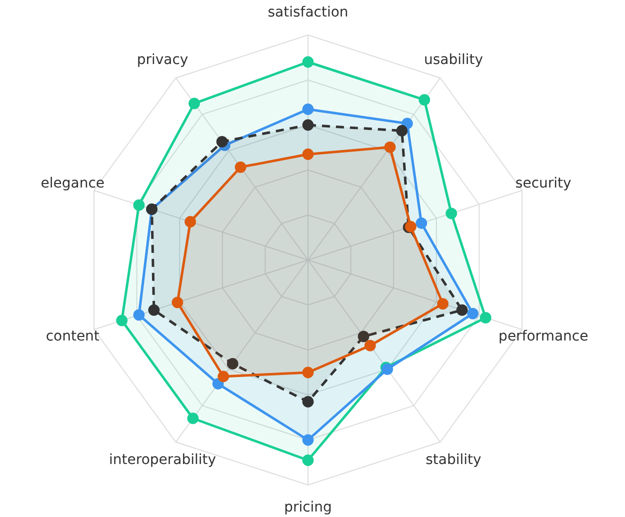 This screenshot has height=517, width=625. Describe the element at coordinates (543, 336) in the screenshot. I see `spoke-label: performance` at that location.